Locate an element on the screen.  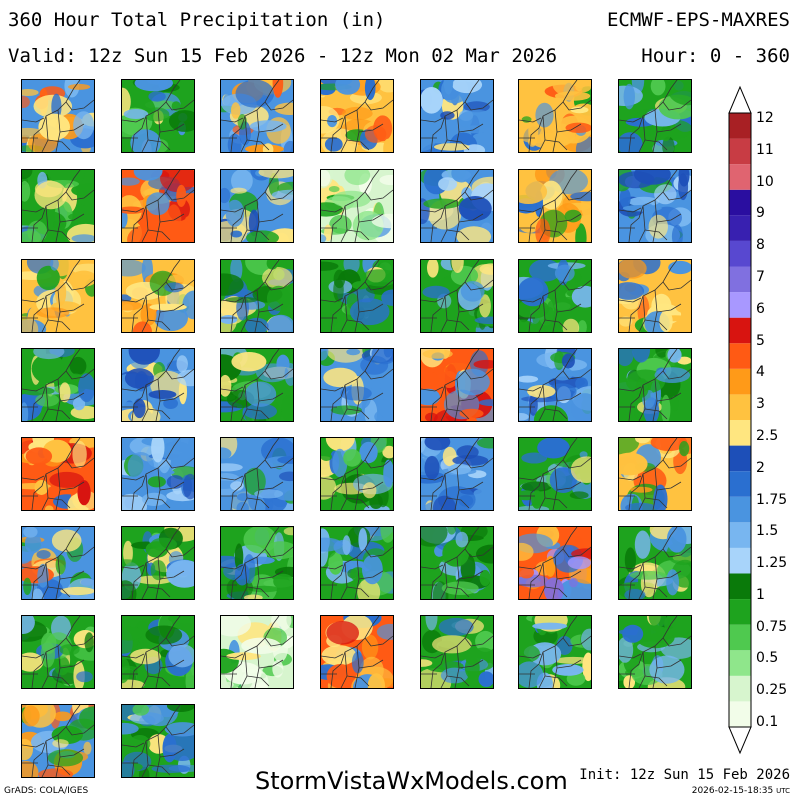
timestamp-value: 2026-02-15-18:35 is located at coordinates (732, 791).